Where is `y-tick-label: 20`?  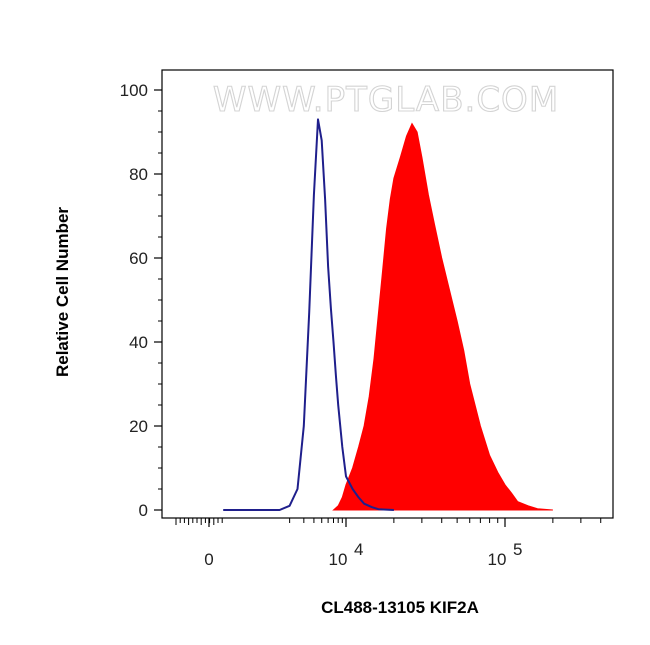 y-tick-label: 20 is located at coordinates (138, 426).